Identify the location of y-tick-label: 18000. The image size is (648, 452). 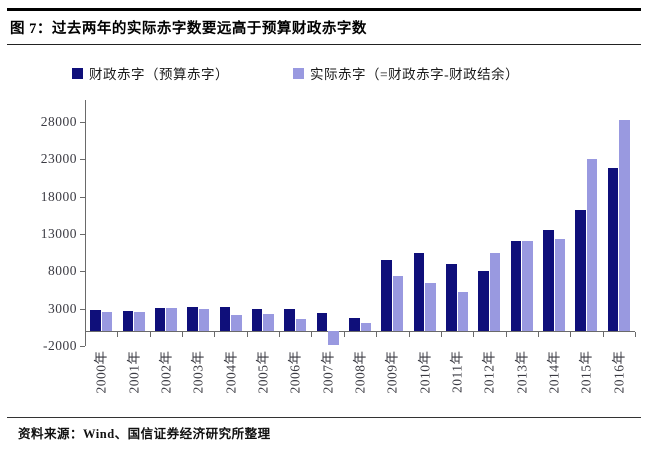
(58, 196).